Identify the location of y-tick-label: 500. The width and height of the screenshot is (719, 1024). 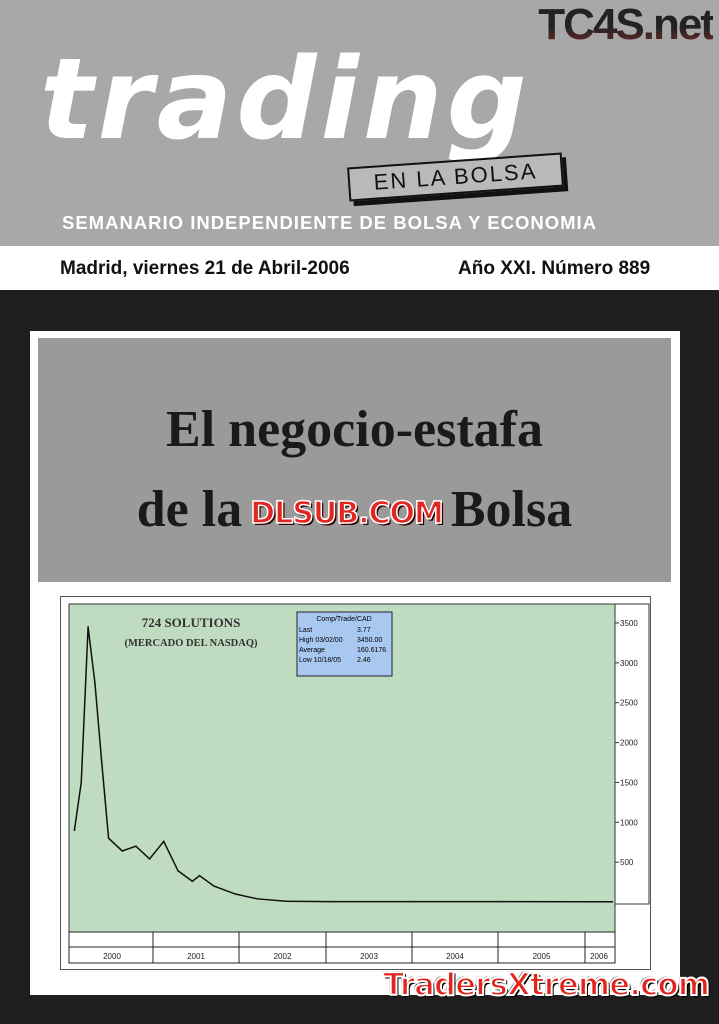
(627, 862).